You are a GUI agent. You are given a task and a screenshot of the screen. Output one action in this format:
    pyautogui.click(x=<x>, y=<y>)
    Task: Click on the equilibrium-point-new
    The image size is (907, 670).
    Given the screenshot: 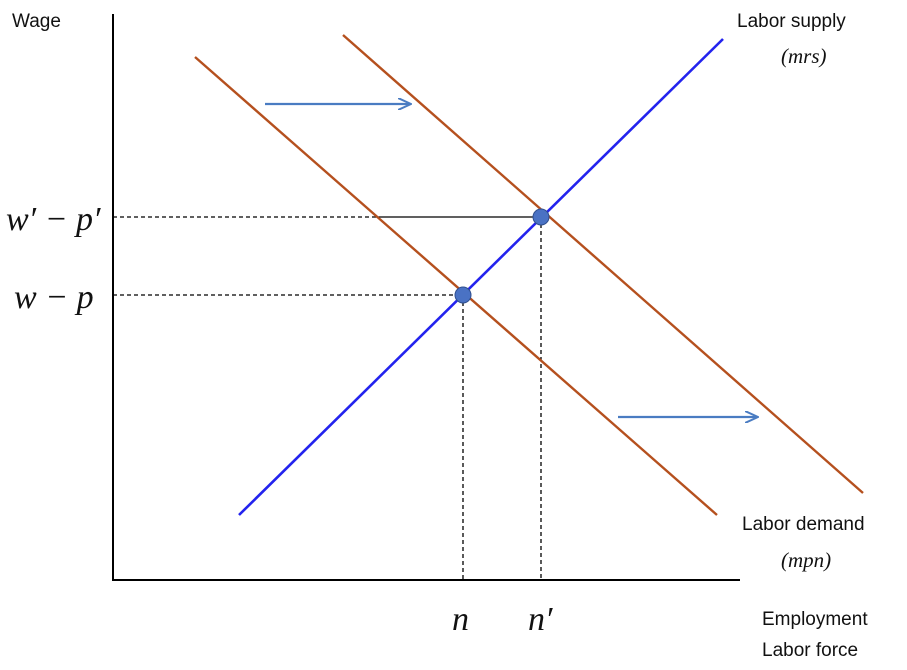 What is the action you would take?
    pyautogui.click(x=541, y=217)
    